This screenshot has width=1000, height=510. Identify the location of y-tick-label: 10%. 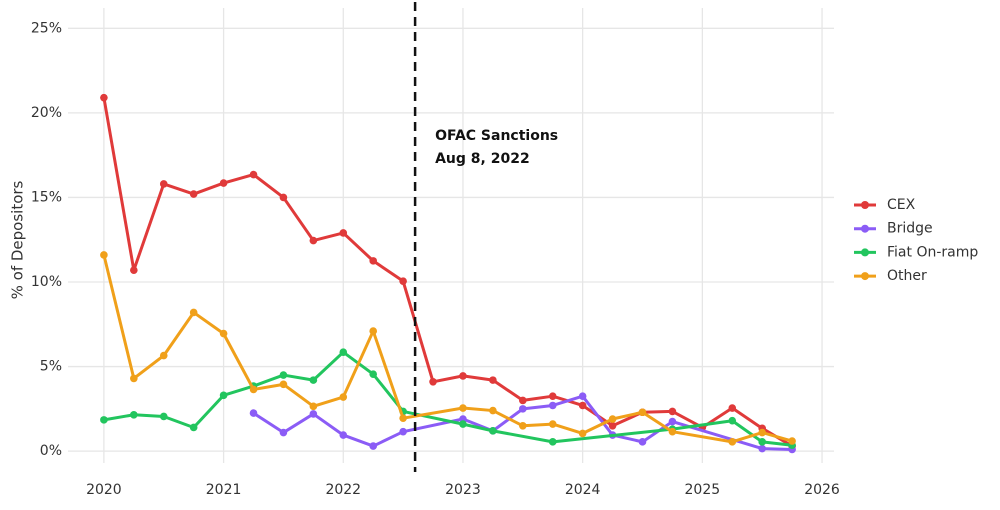
(46, 282).